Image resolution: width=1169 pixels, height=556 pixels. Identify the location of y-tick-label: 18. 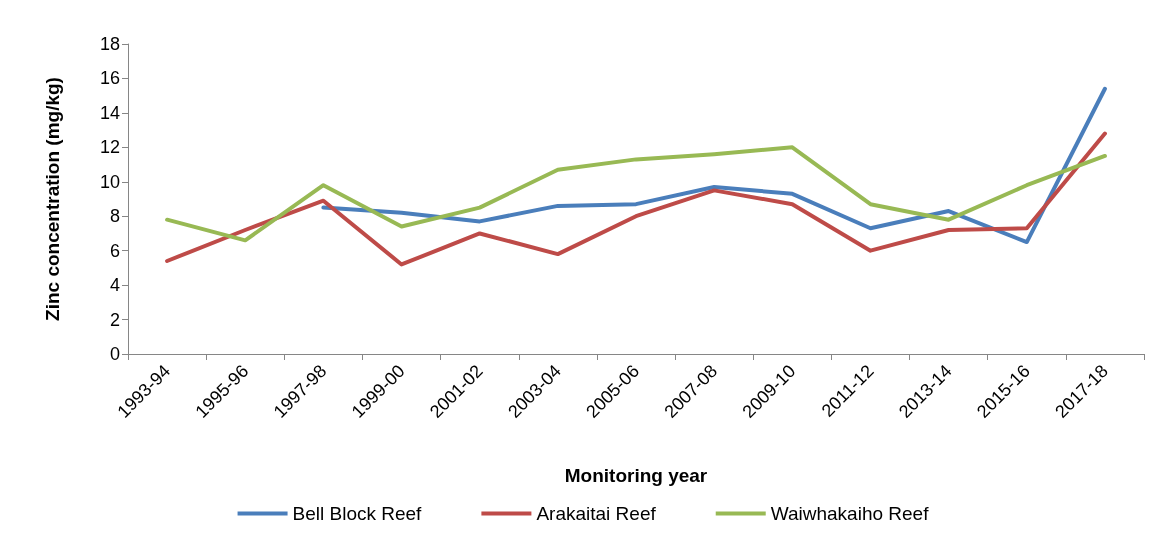
(109, 44).